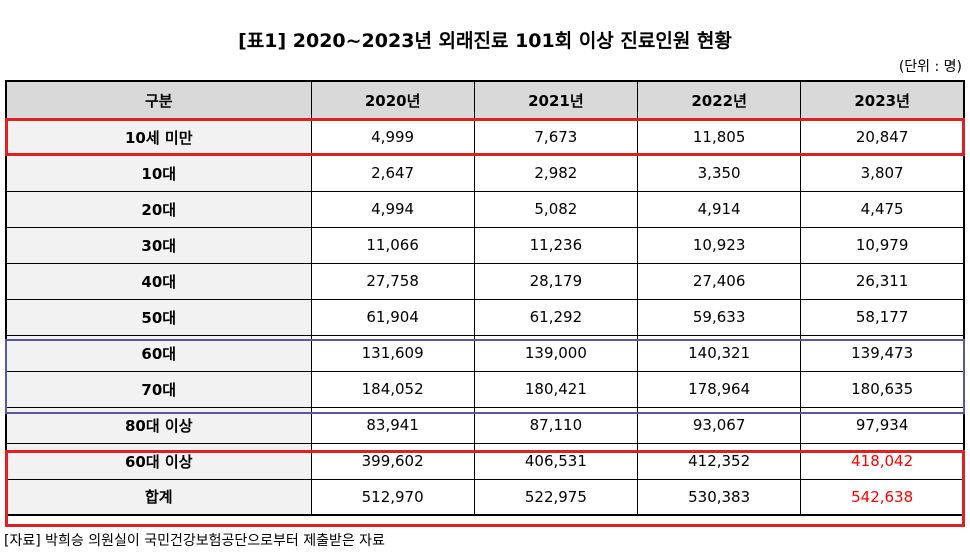 The height and width of the screenshot is (554, 970). What do you see at coordinates (719, 281) in the screenshot?
I see `value-cell: 27,406` at bounding box center [719, 281].